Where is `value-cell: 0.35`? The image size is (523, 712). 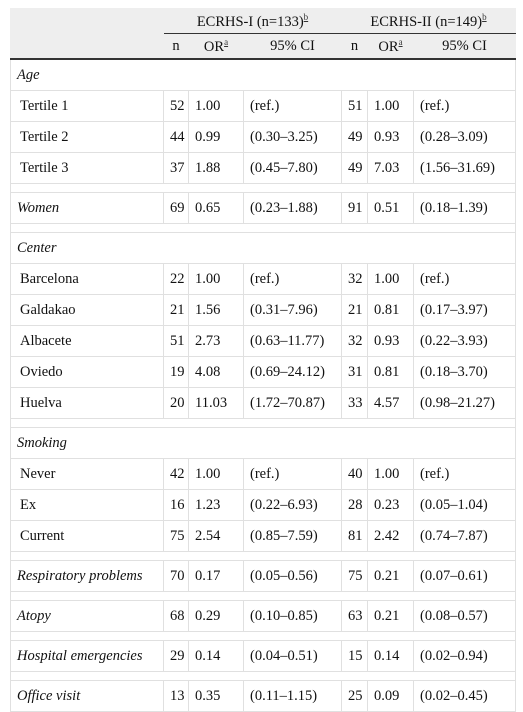
value-cell: 0.35 is located at coordinates (216, 696).